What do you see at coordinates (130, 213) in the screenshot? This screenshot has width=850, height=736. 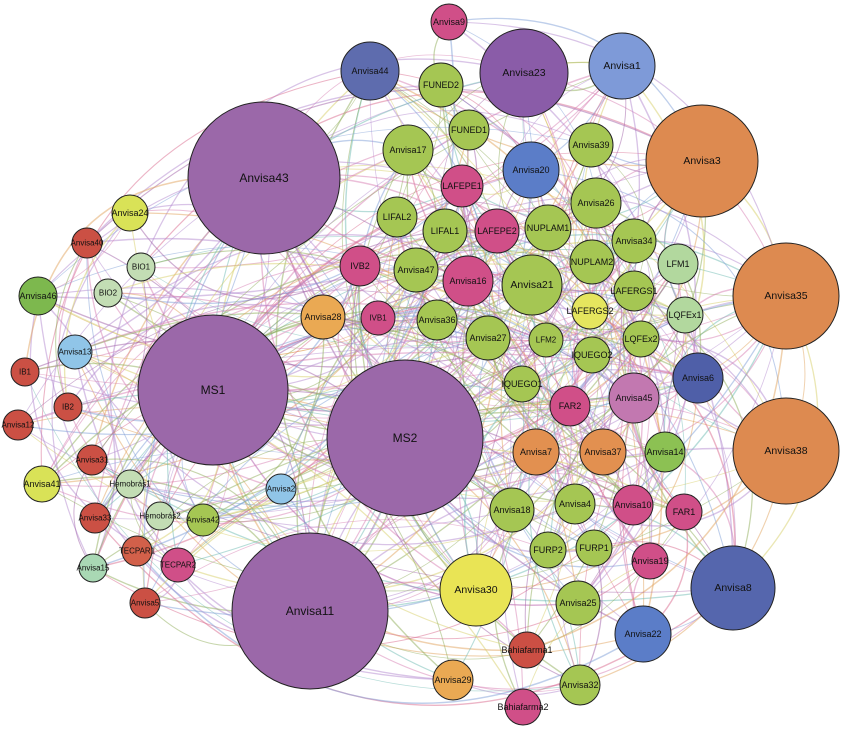 I see `node-Anvisa24: Anvisa24` at bounding box center [130, 213].